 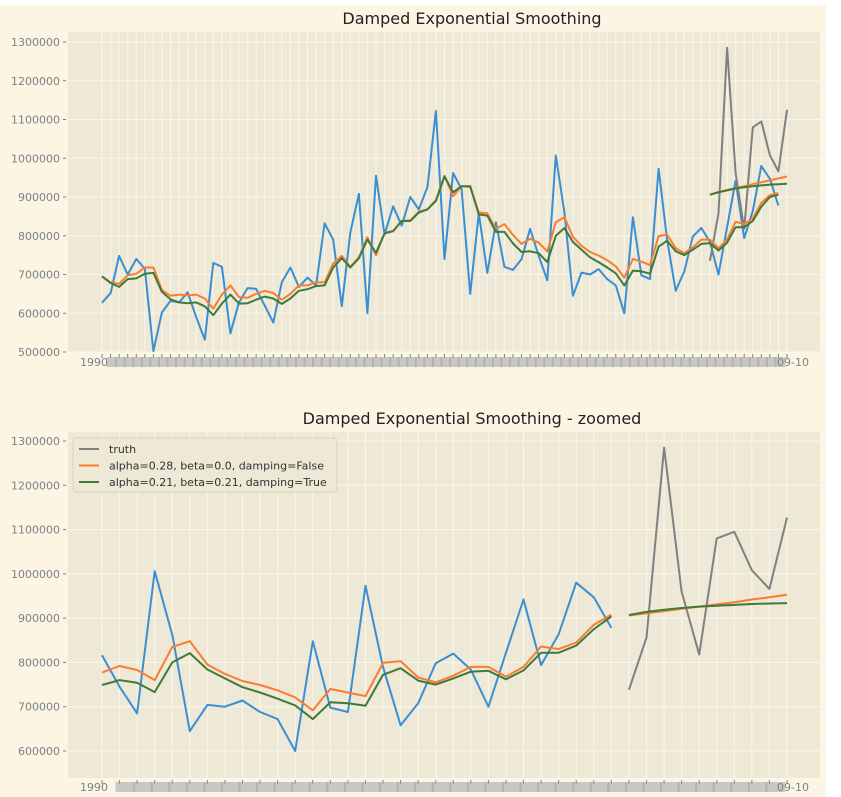 What do you see at coordinates (35, 120) in the screenshot?
I see `y-tick-label: 1100000` at bounding box center [35, 120].